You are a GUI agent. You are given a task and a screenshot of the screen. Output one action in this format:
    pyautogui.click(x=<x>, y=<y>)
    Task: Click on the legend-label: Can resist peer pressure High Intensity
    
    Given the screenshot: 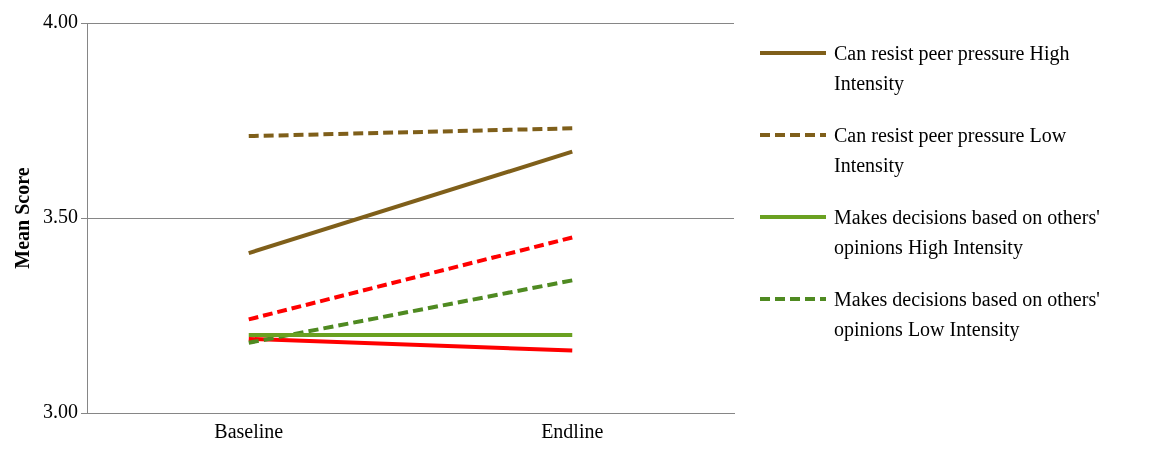 What is the action you would take?
    pyautogui.click(x=952, y=69)
    